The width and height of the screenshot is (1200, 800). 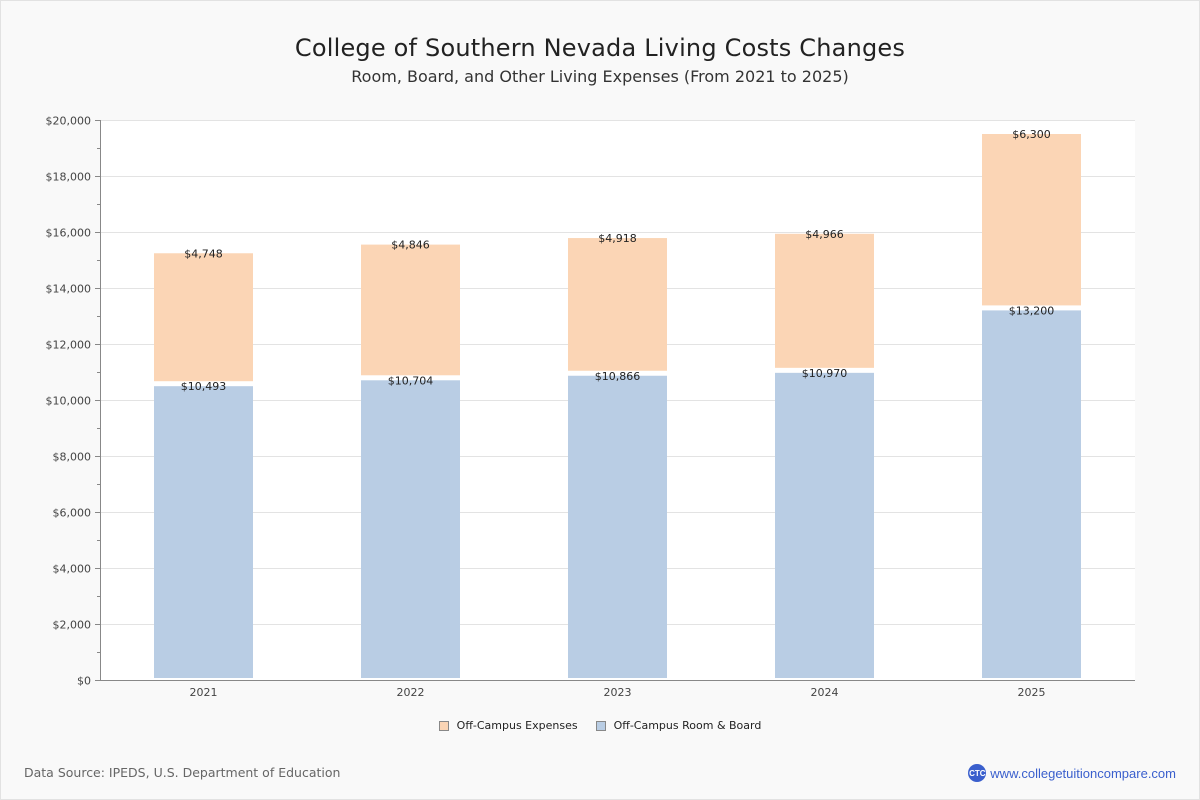 What do you see at coordinates (204, 386) in the screenshot?
I see `data-label-room-board: $10,493` at bounding box center [204, 386].